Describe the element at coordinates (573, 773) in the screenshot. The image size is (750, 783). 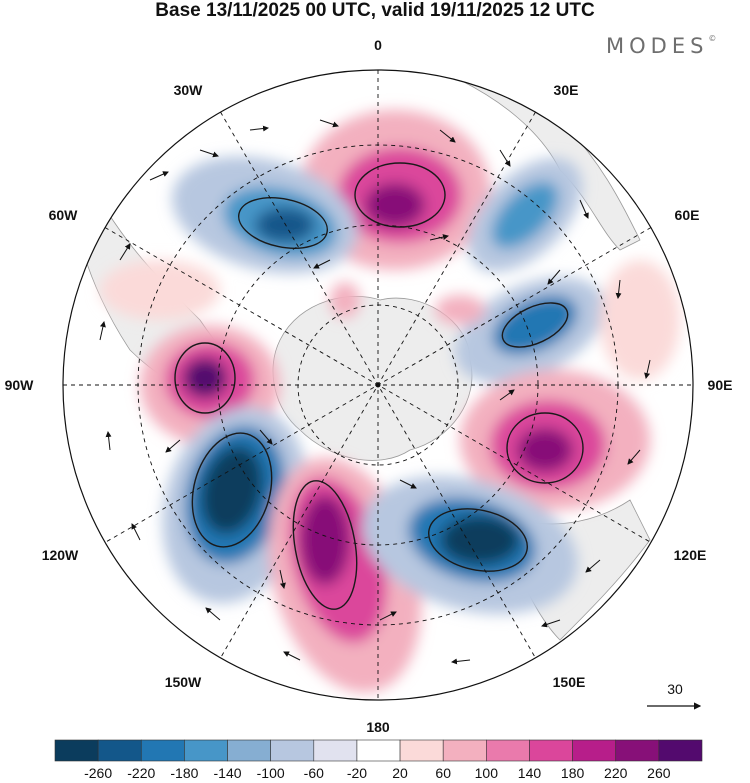
I see `colorbar-tick-label: 180` at that location.